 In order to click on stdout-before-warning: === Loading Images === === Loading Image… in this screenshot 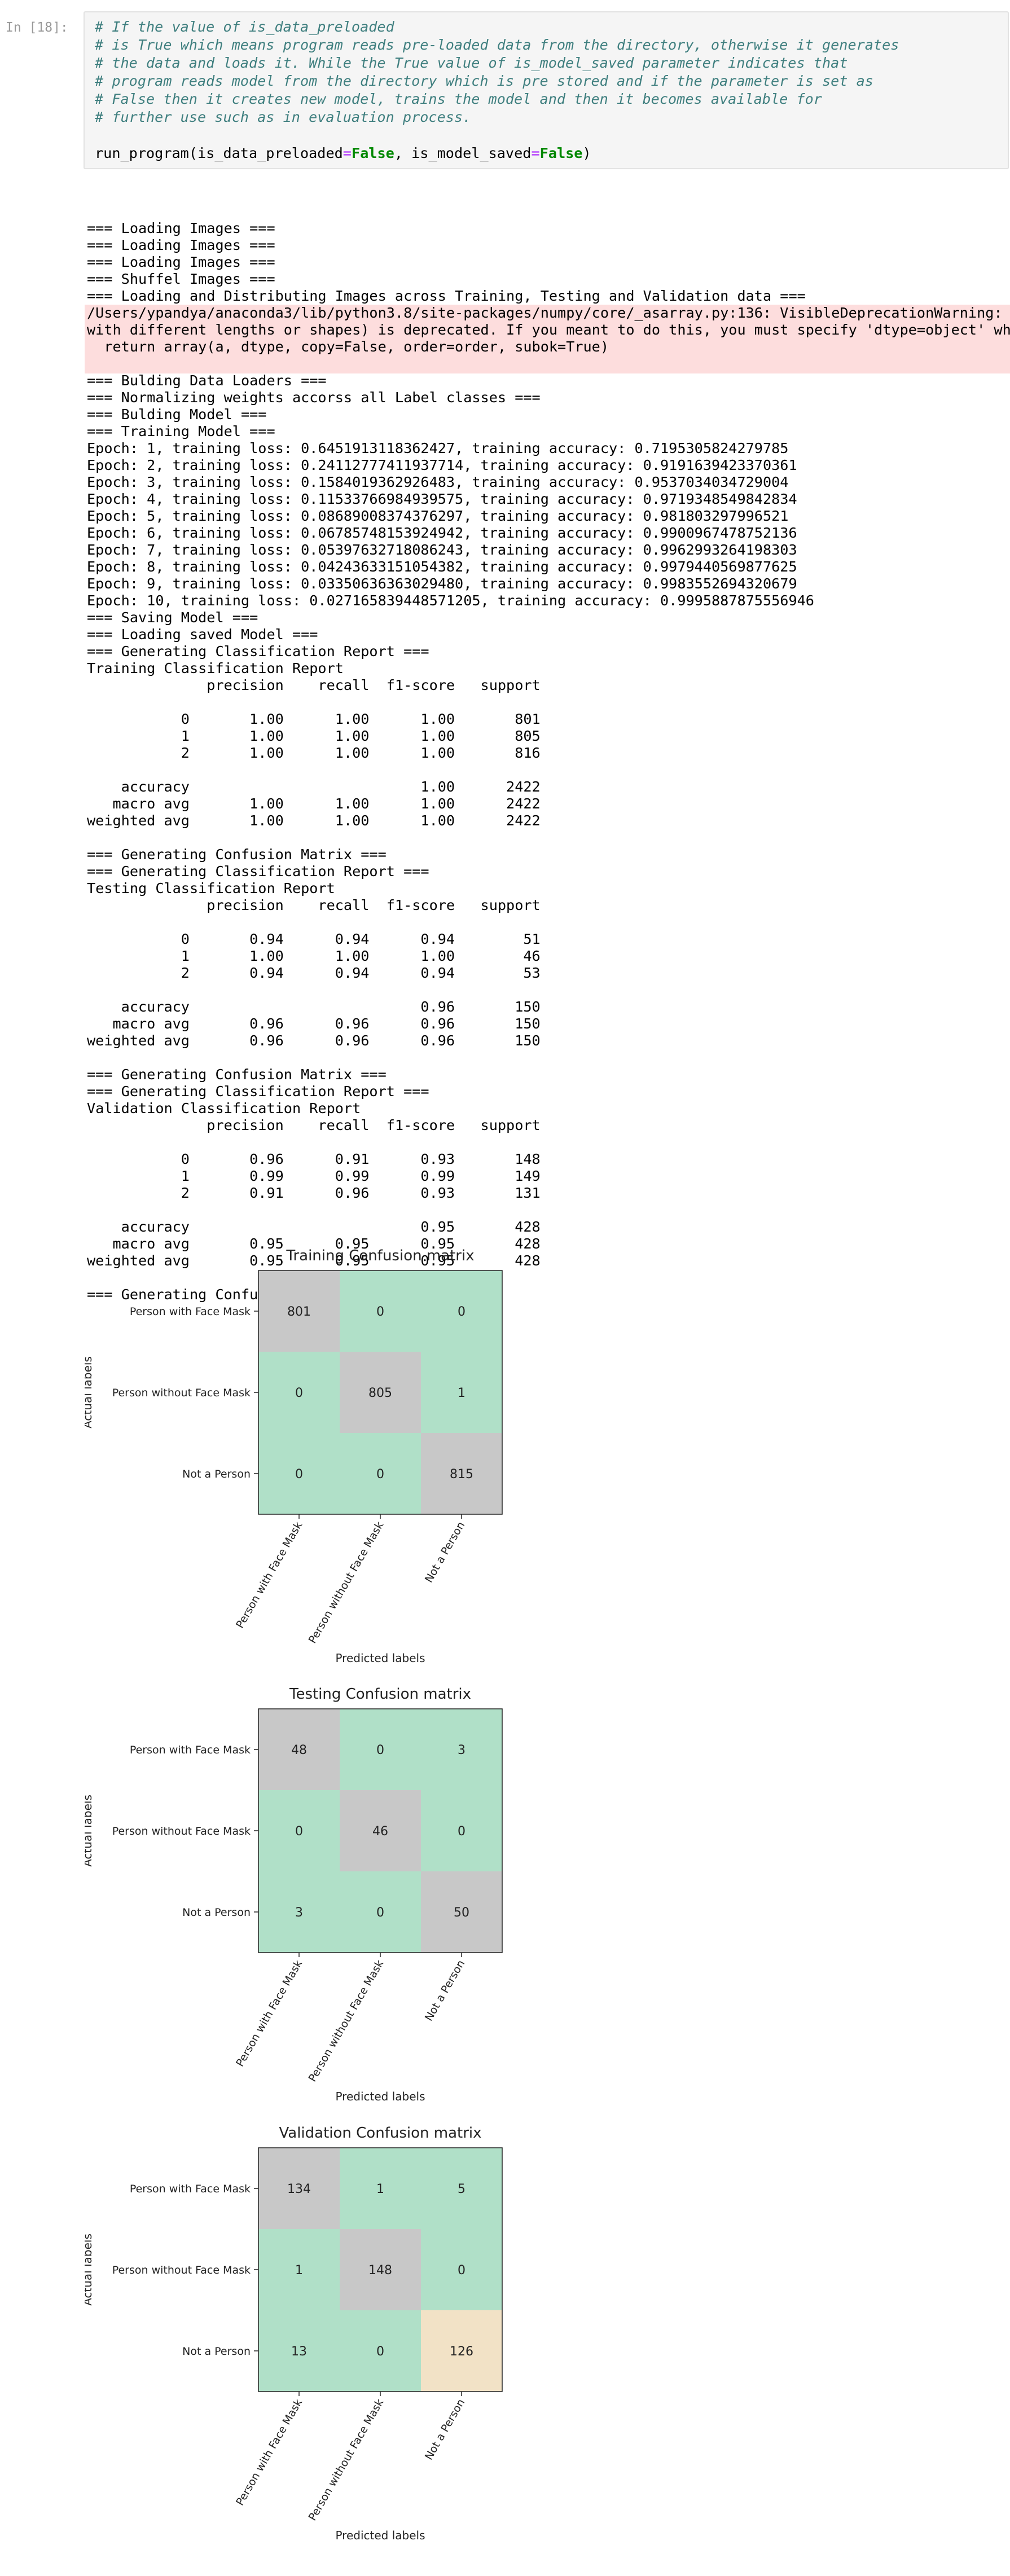, I will do `click(447, 262)`.